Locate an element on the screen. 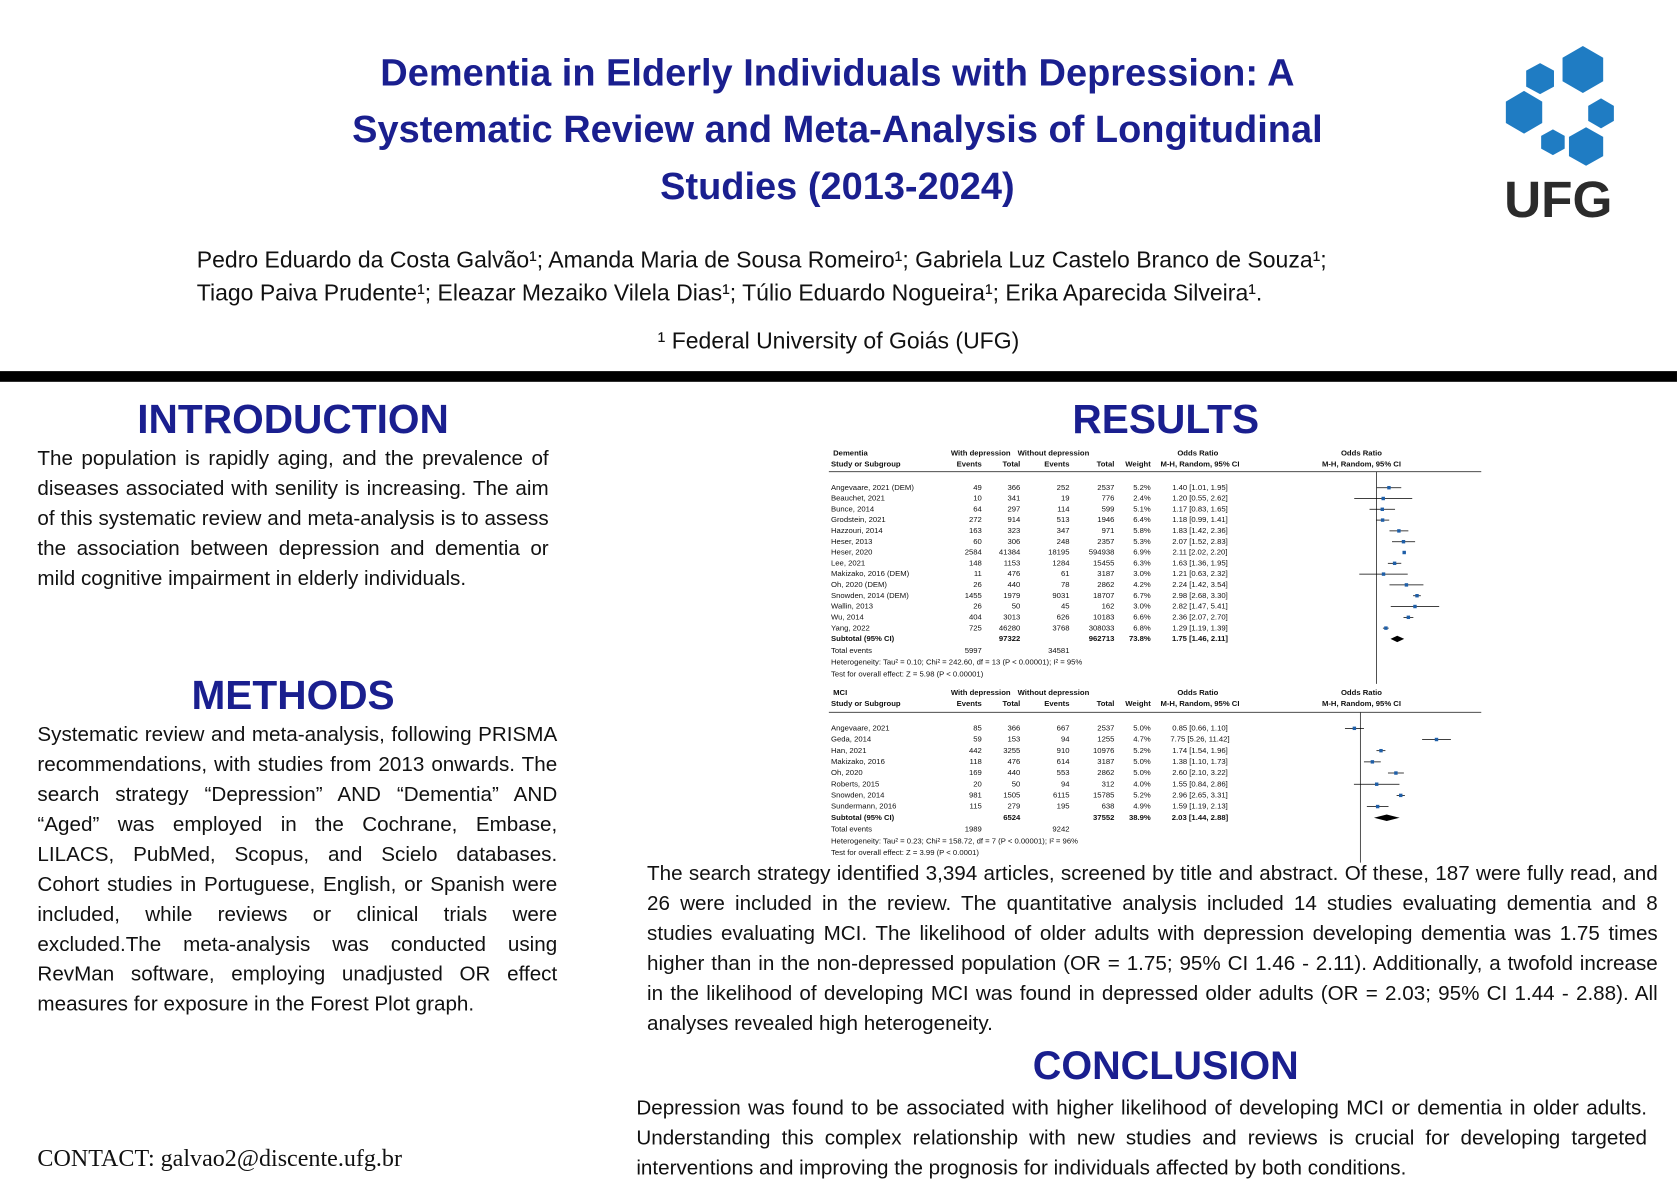 This screenshot has height=1186, width=1677. table-text: 1.59 [1.19, 2.13] is located at coordinates (1200, 806).